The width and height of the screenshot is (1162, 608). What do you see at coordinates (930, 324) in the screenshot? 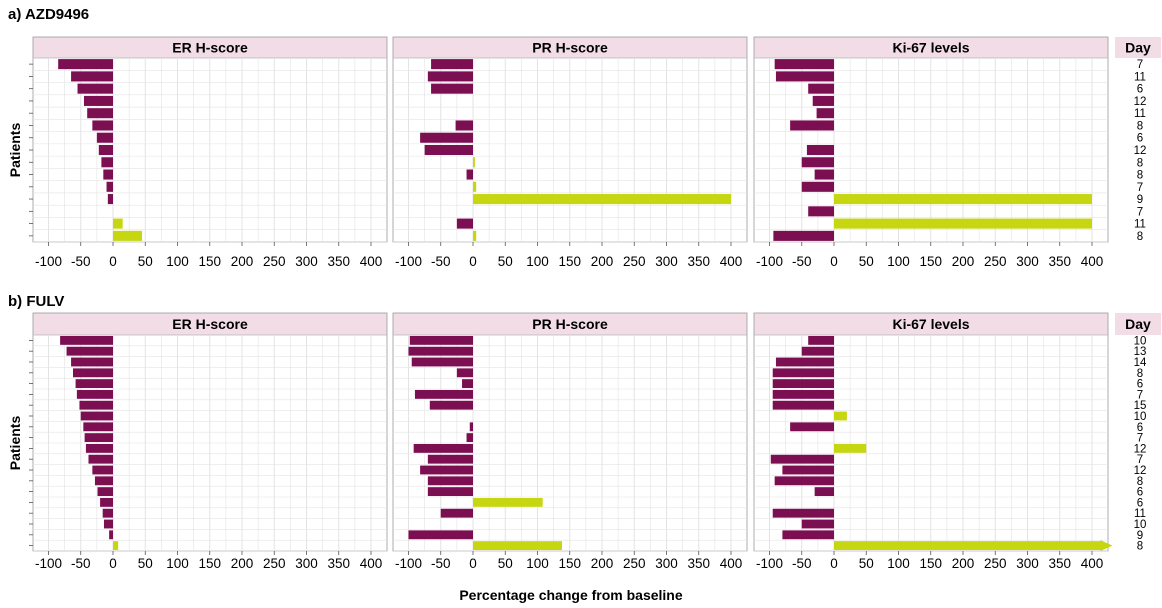
I see `panel-title: Ki-67 levels` at bounding box center [930, 324].